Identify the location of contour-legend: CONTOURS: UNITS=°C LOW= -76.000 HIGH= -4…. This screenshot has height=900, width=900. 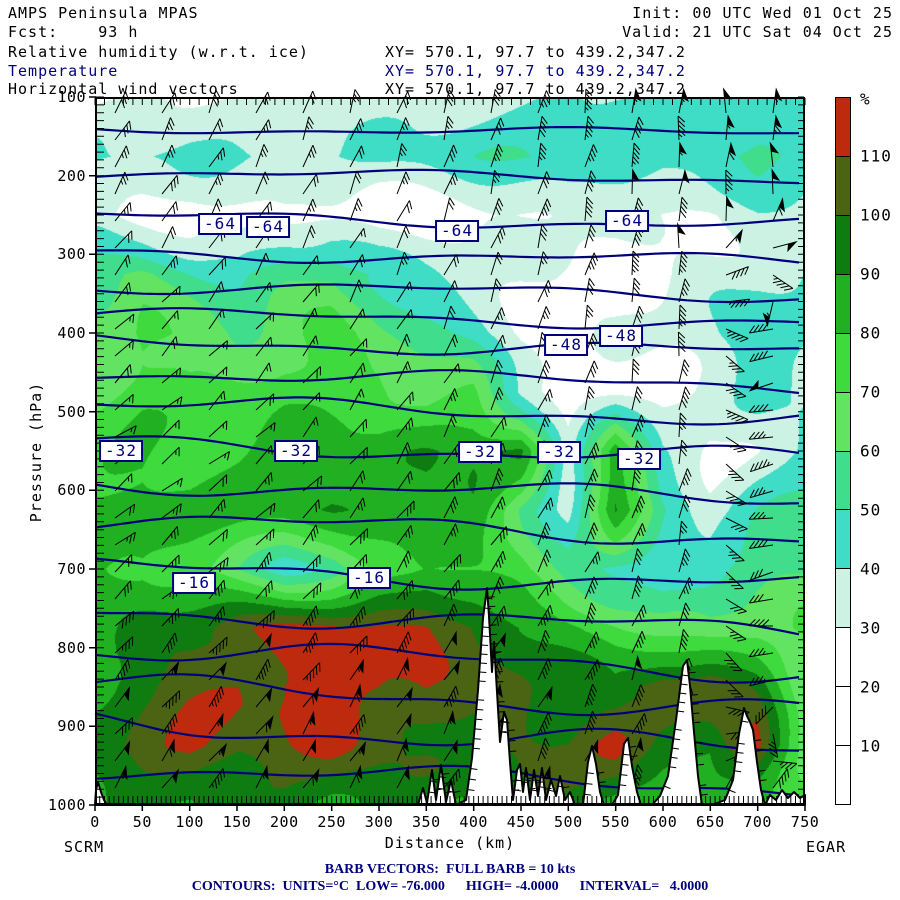
(450, 886).